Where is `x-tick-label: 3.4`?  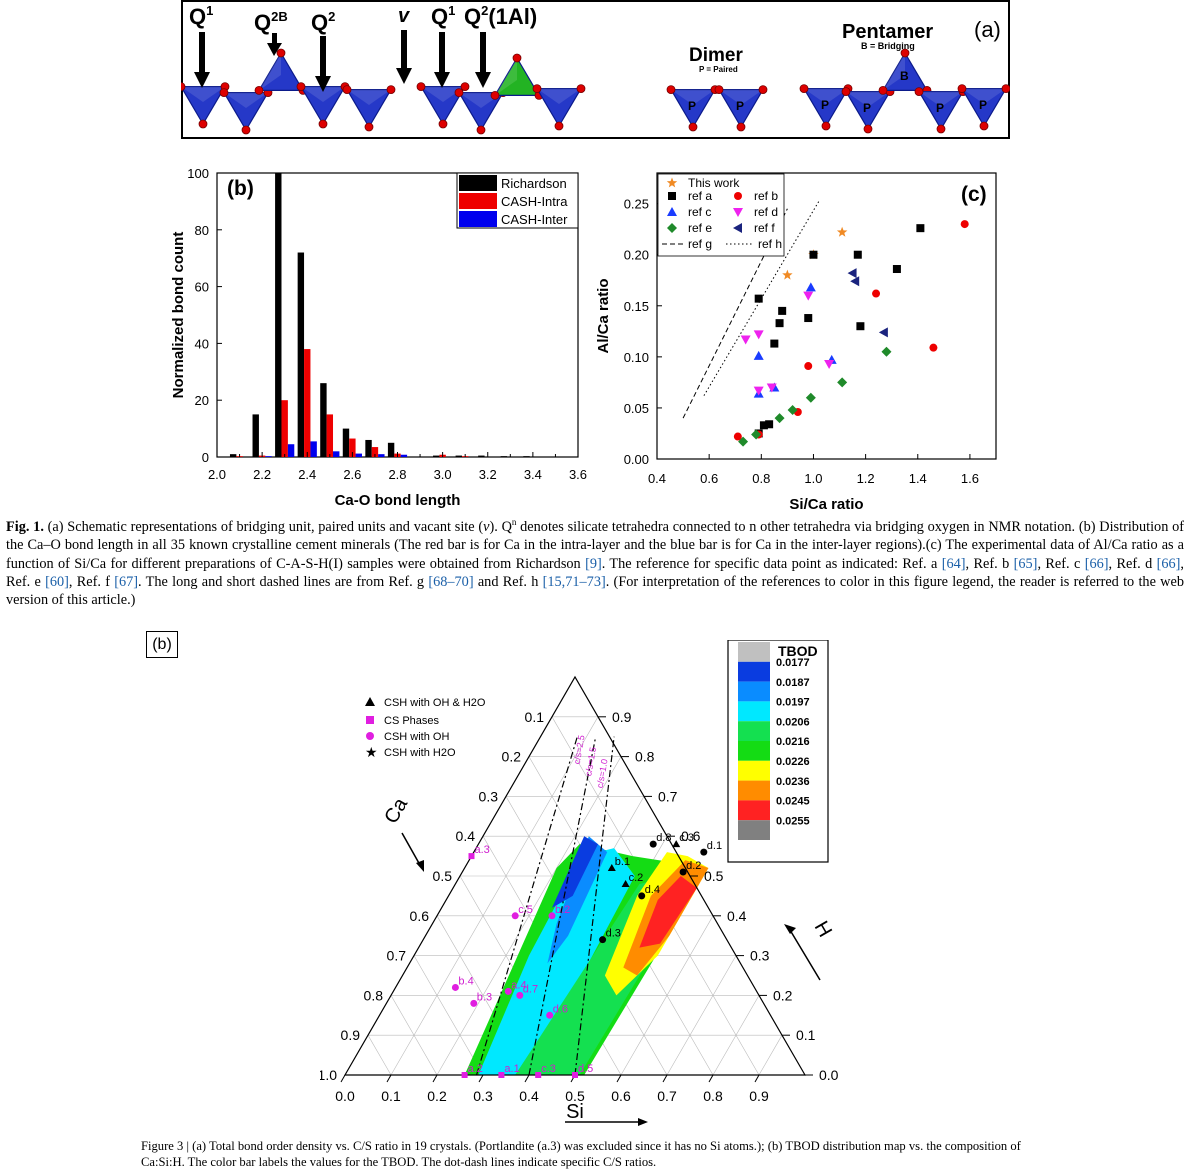
x-tick-label: 3.4 is located at coordinates (533, 474).